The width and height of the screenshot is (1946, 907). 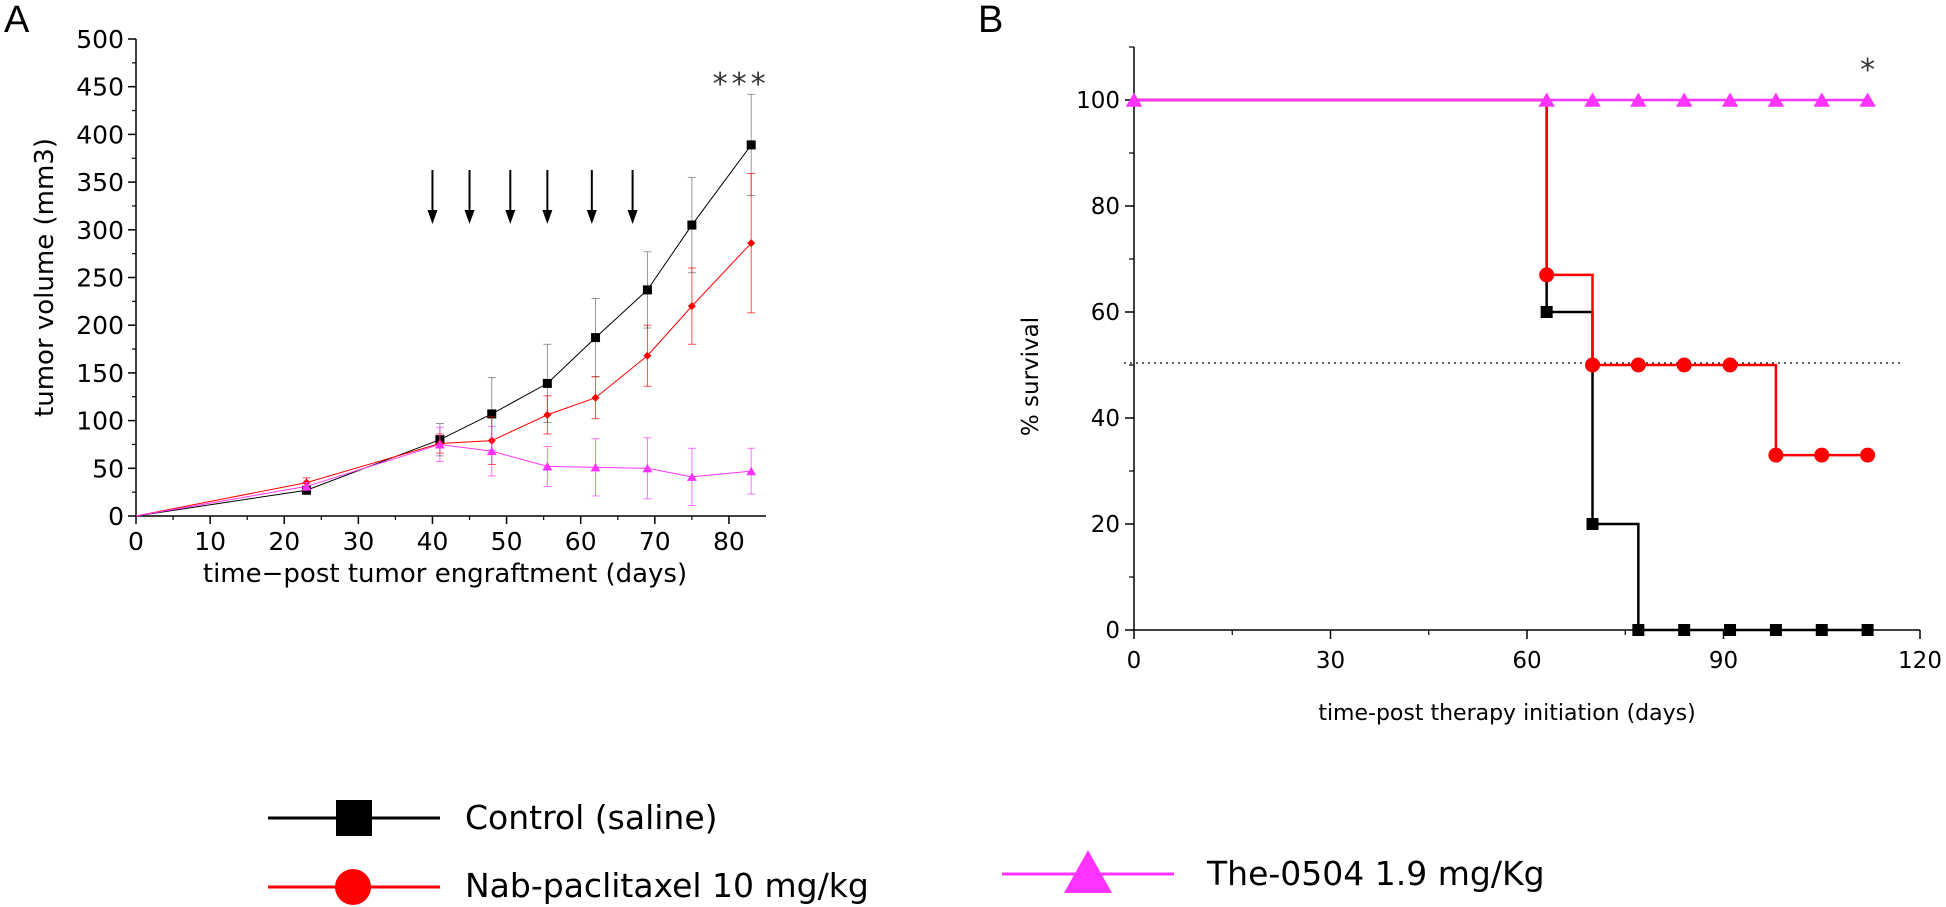 I want to click on legend-item-control: Control (saline), so click(x=493, y=817).